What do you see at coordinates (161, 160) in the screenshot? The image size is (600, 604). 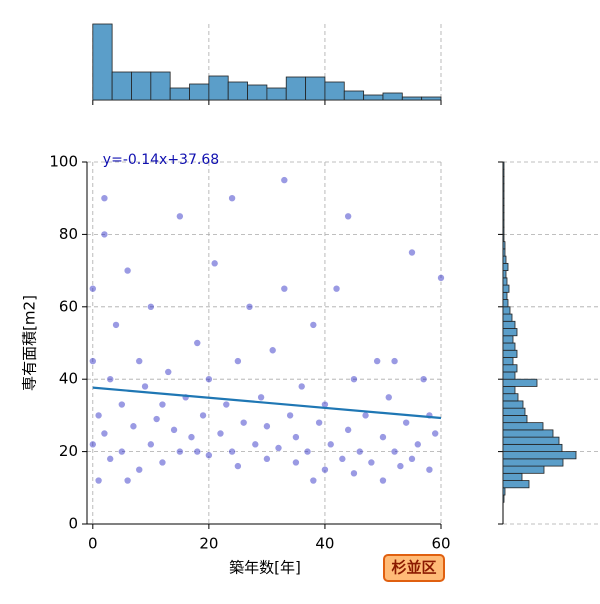 I see `regression-label: y=-0.14x+37.68` at bounding box center [161, 160].